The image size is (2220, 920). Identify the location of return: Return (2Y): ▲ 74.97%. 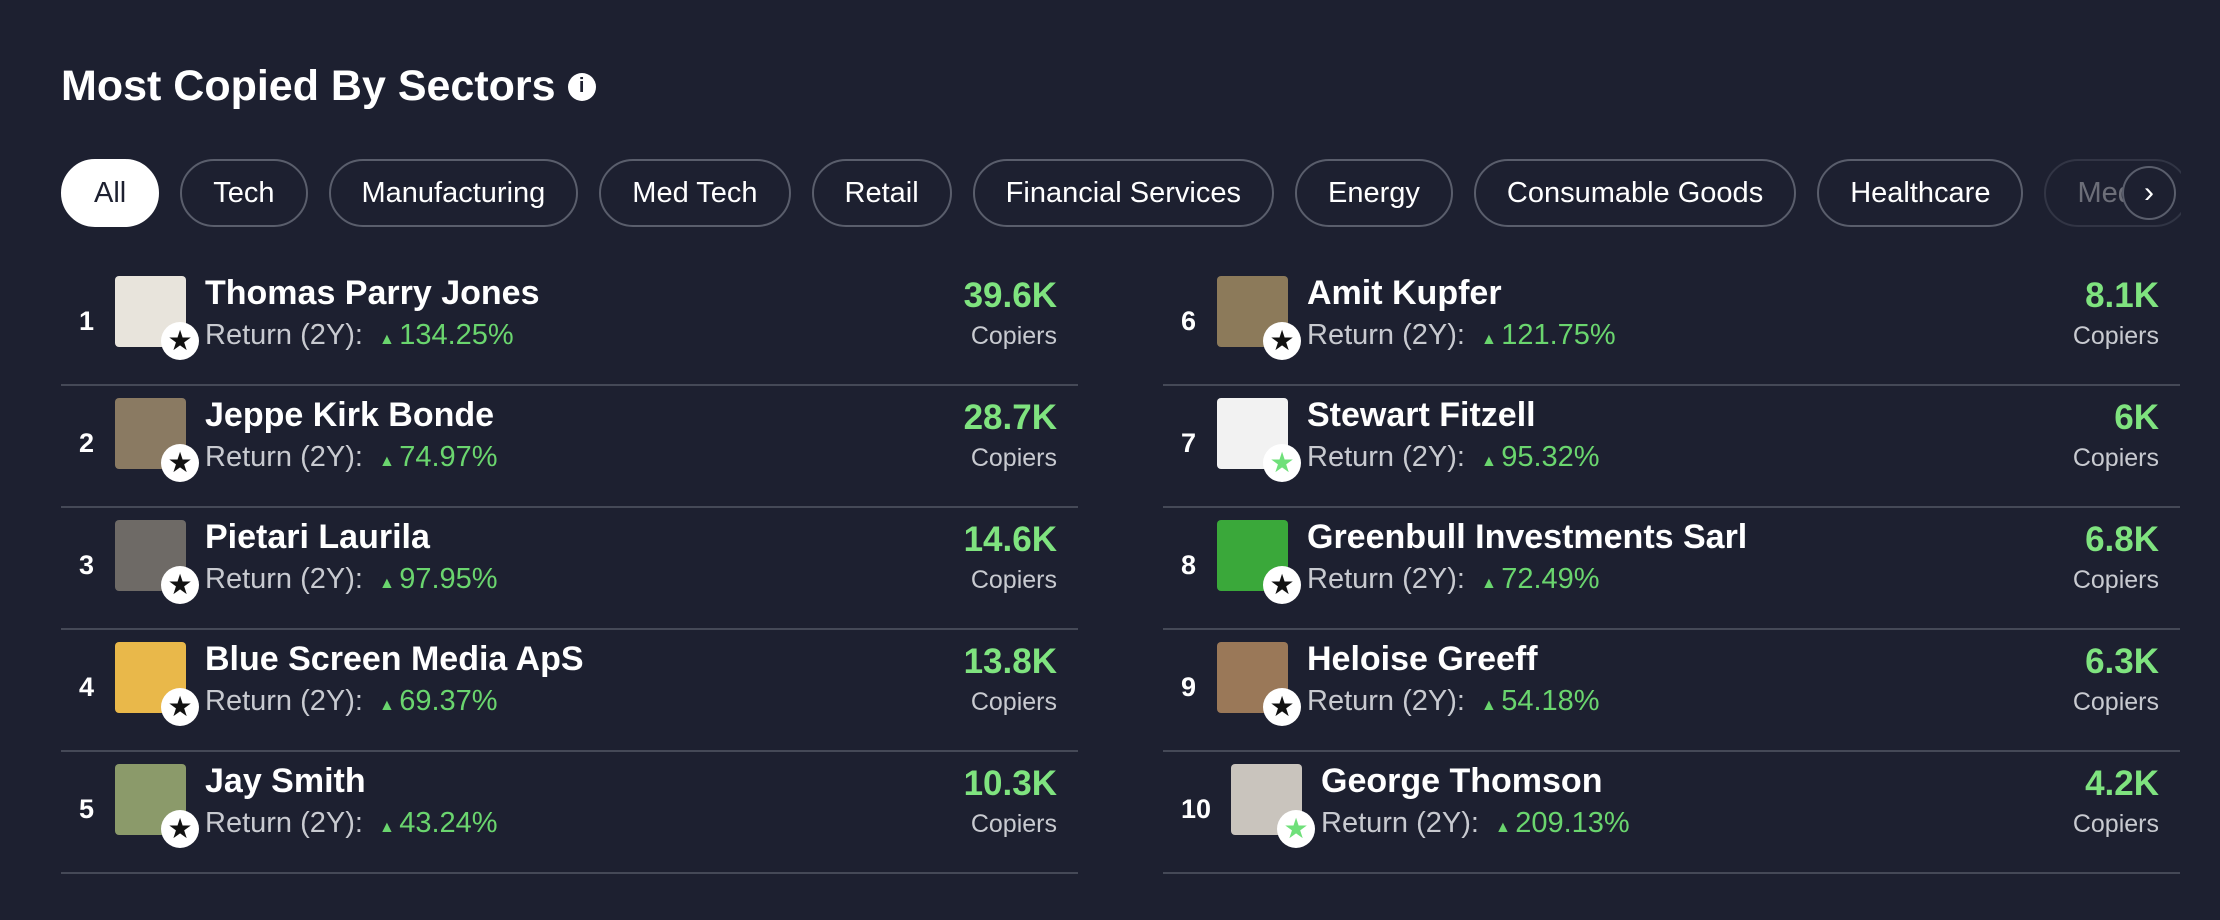
(351, 457).